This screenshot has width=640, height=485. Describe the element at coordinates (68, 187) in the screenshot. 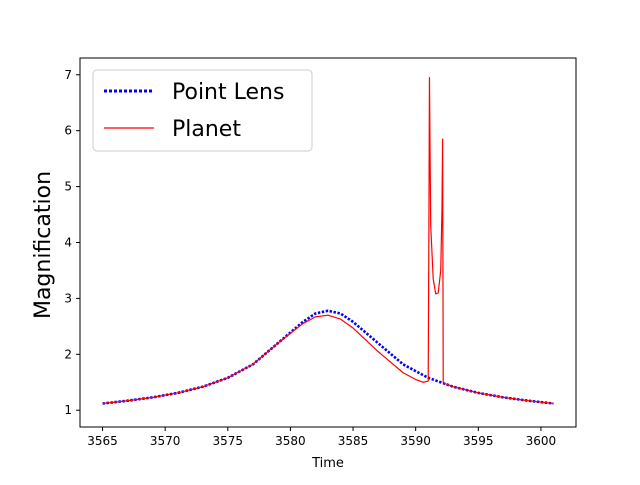

I see `y-tick-label: 5` at that location.